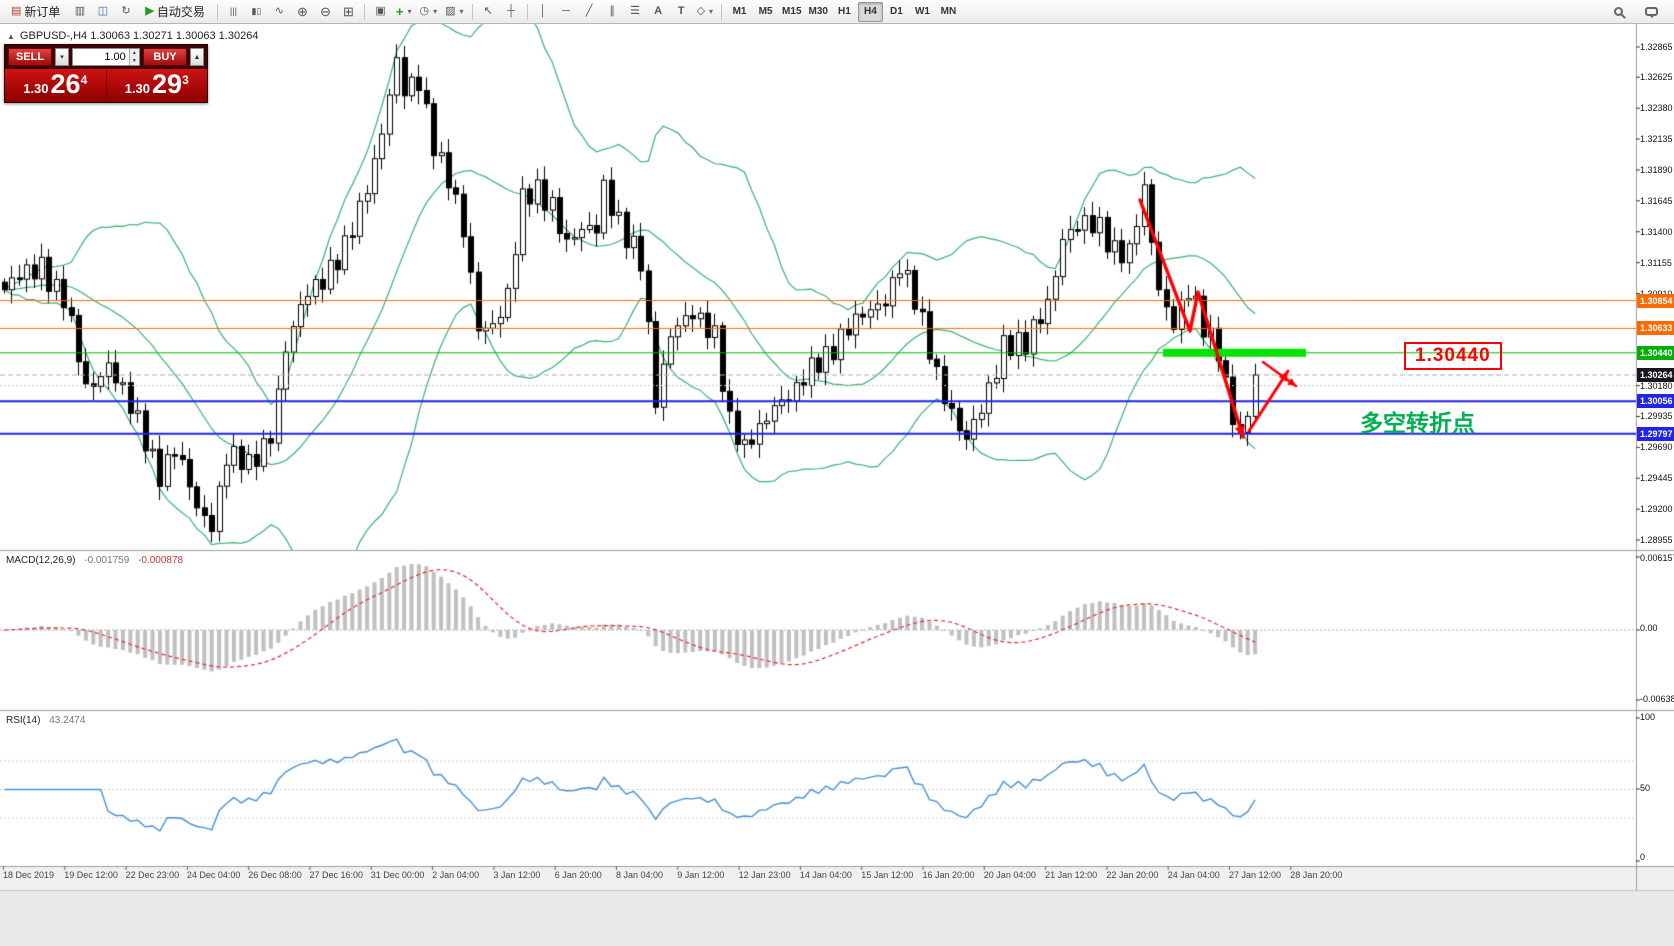 The height and width of the screenshot is (946, 1674). I want to click on label-tool-button: T, so click(681, 12).